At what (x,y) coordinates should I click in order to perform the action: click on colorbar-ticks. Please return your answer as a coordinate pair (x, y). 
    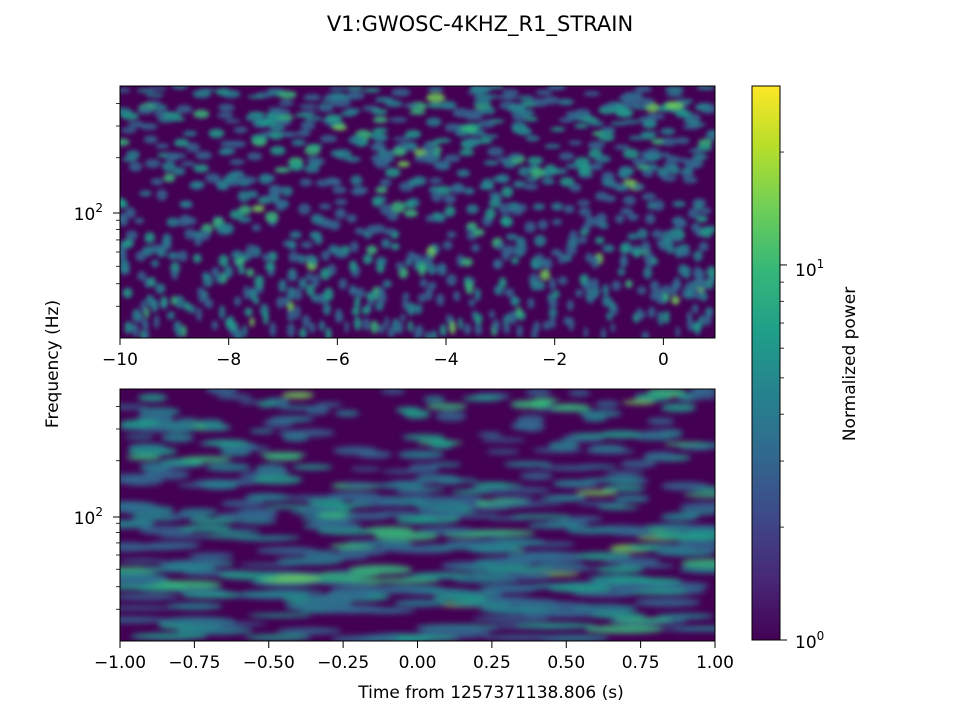
    Looking at the image, I should click on (783, 396).